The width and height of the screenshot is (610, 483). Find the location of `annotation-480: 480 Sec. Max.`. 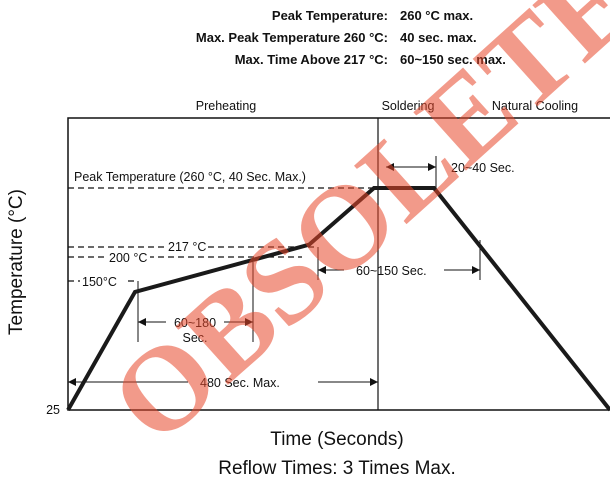

annotation-480: 480 Sec. Max. is located at coordinates (240, 383).